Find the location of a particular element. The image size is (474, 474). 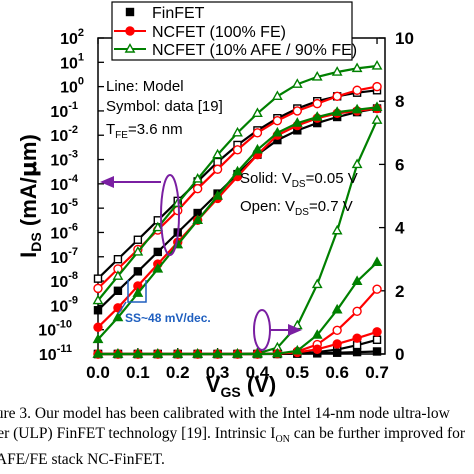

y-tick-label-right: 6 is located at coordinates (399, 164).